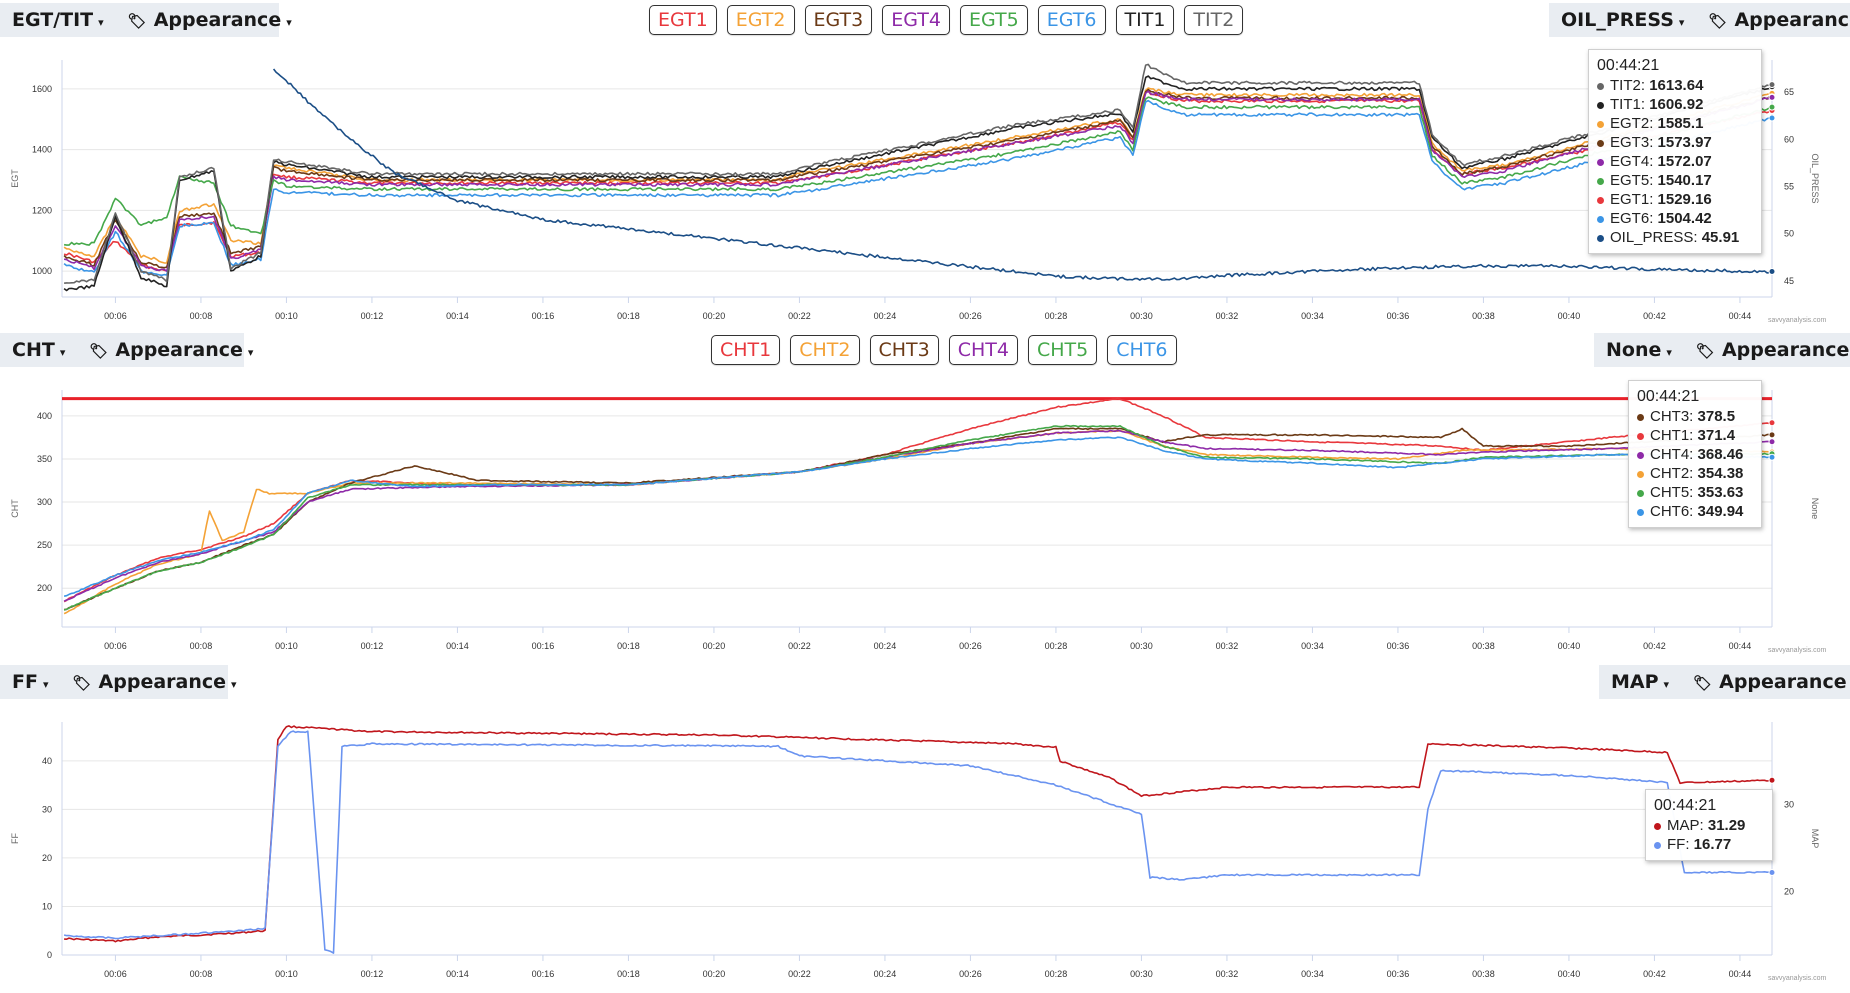  I want to click on legend-toggle-cht6: CHT6, so click(1142, 350).